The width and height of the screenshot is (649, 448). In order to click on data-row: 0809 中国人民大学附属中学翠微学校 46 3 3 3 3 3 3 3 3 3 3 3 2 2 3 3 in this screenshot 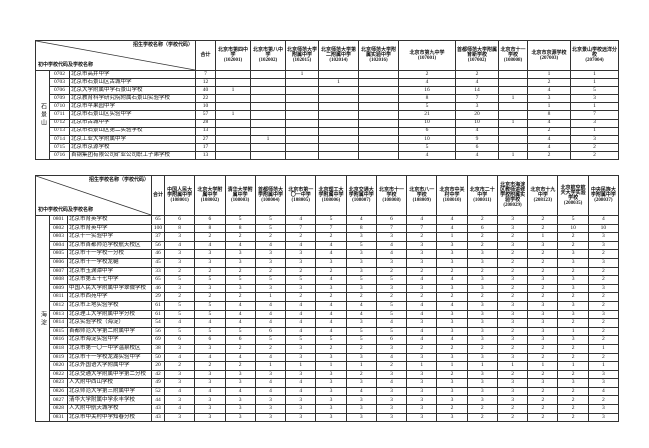, I will do `click(328, 288)`.